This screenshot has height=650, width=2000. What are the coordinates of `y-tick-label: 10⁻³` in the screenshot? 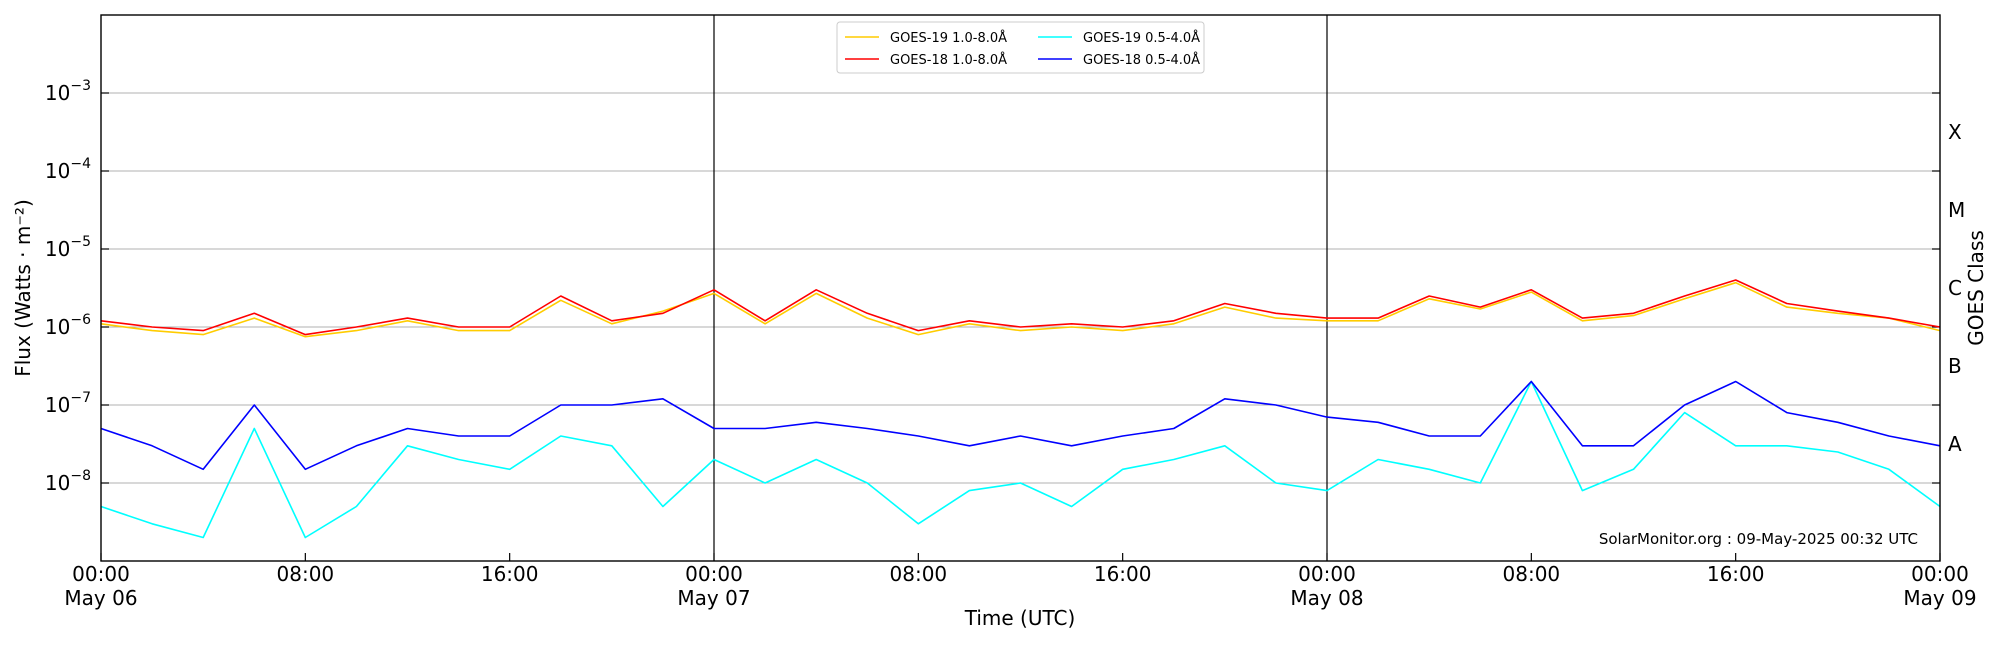 It's located at (68, 91).